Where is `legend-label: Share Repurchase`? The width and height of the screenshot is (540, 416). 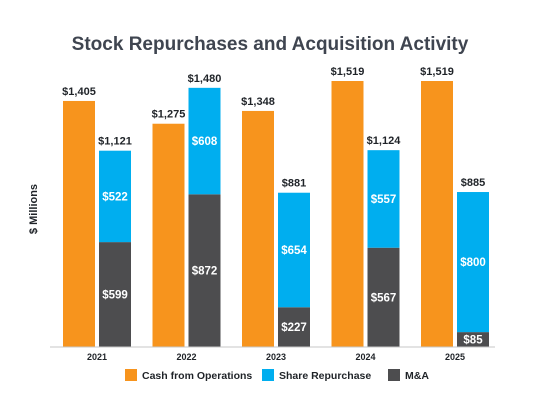 legend-label: Share Repurchase is located at coordinates (325, 376).